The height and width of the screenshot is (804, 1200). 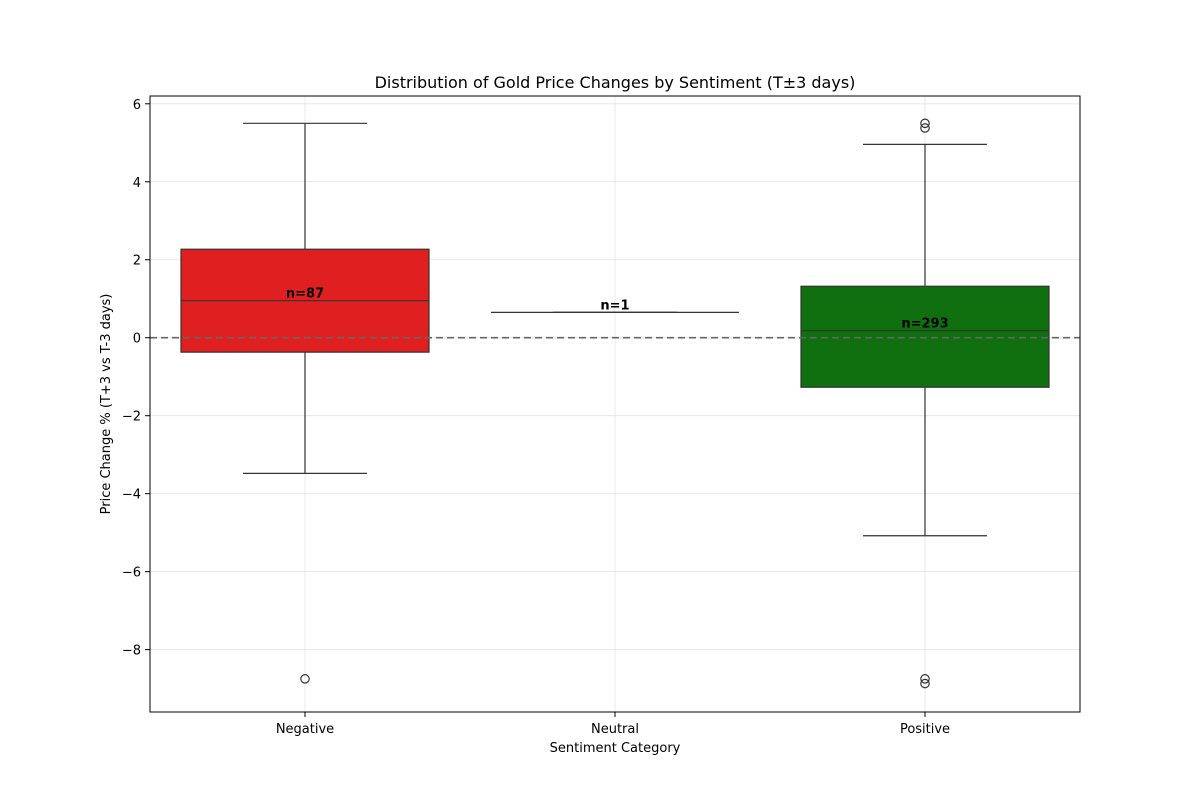 I want to click on iqr-box, so click(x=925, y=336).